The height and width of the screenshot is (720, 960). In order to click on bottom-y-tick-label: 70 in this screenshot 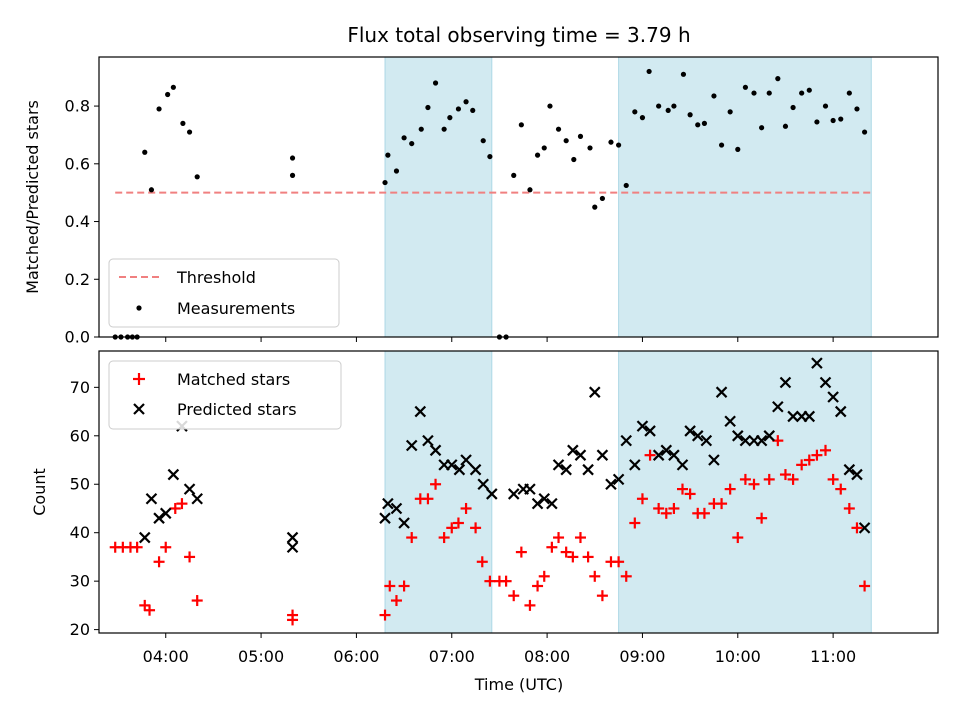, I will do `click(80, 387)`.